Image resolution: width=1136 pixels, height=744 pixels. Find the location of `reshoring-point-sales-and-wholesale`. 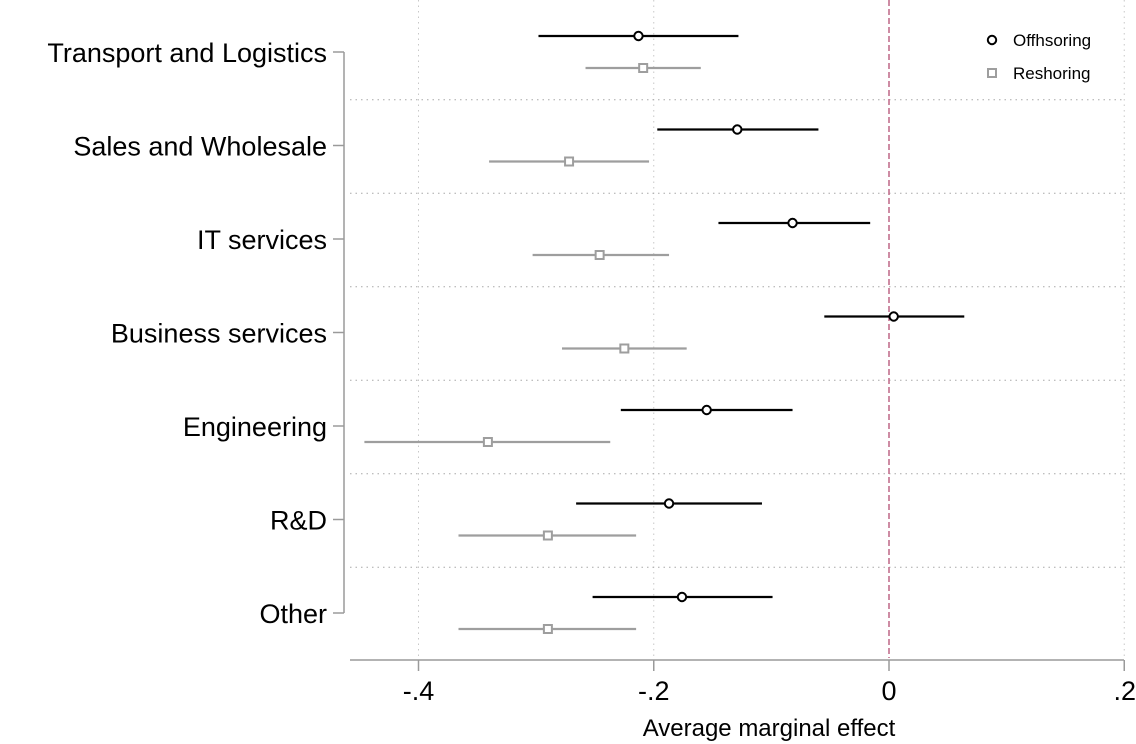

reshoring-point-sales-and-wholesale is located at coordinates (569, 161).